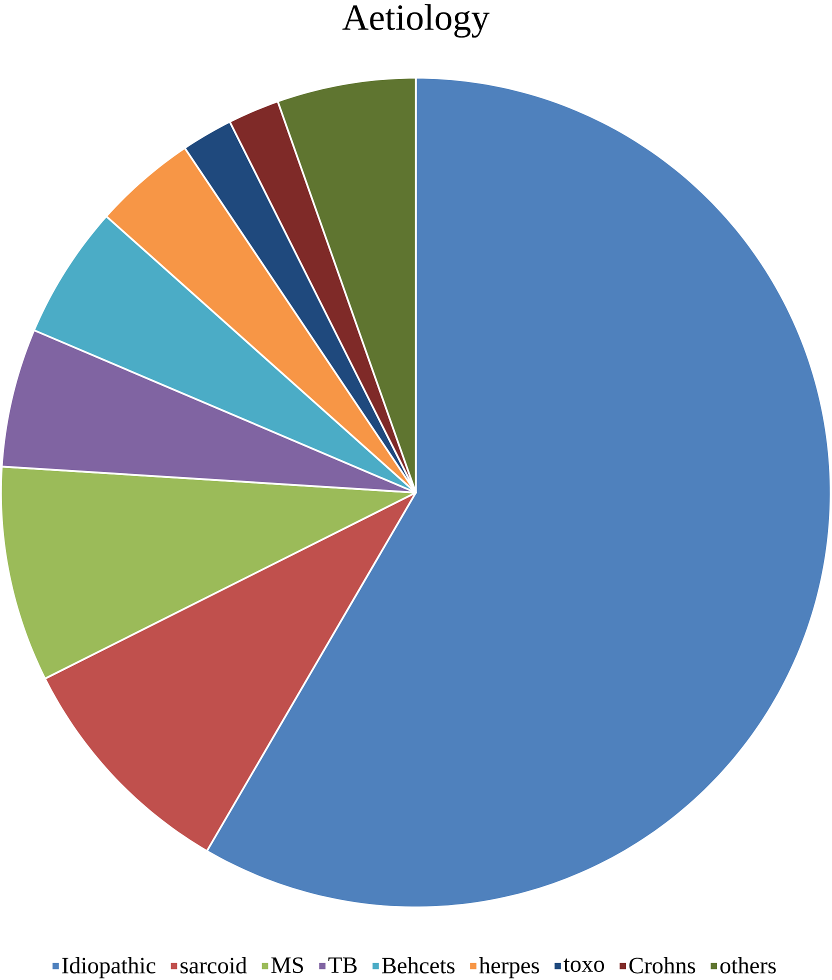  I want to click on legend-label: others, so click(748, 965).